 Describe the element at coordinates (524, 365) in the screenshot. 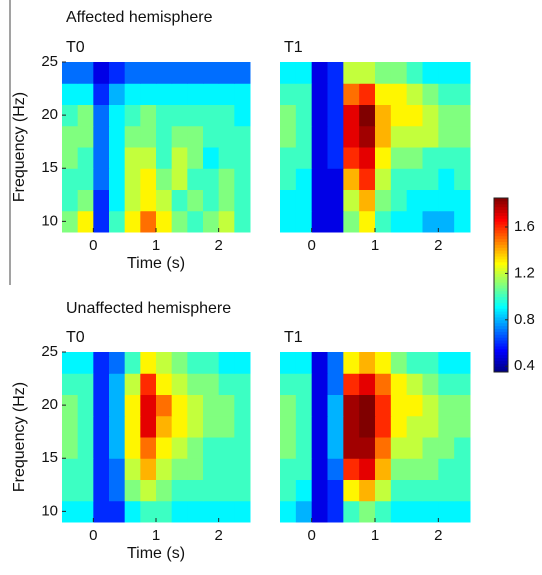

I see `colorbar-tick-label: 0.4` at that location.